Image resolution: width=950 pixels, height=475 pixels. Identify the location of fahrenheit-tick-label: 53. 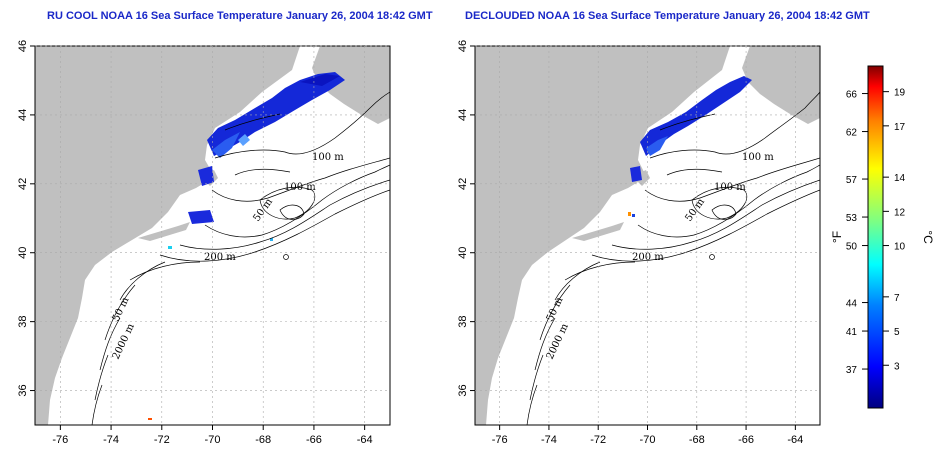
(852, 218).